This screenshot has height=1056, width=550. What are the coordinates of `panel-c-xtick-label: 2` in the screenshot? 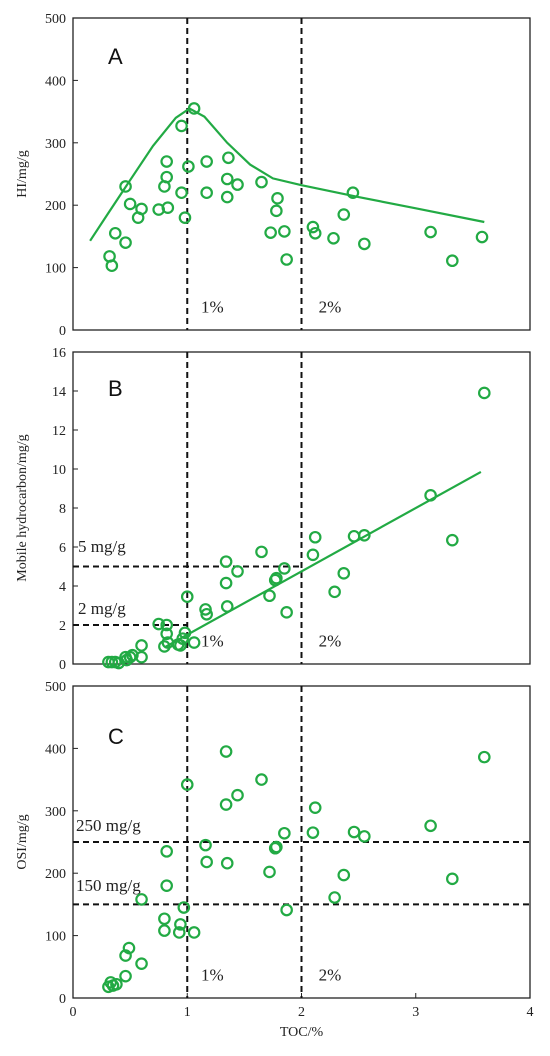 It's located at (301, 1012).